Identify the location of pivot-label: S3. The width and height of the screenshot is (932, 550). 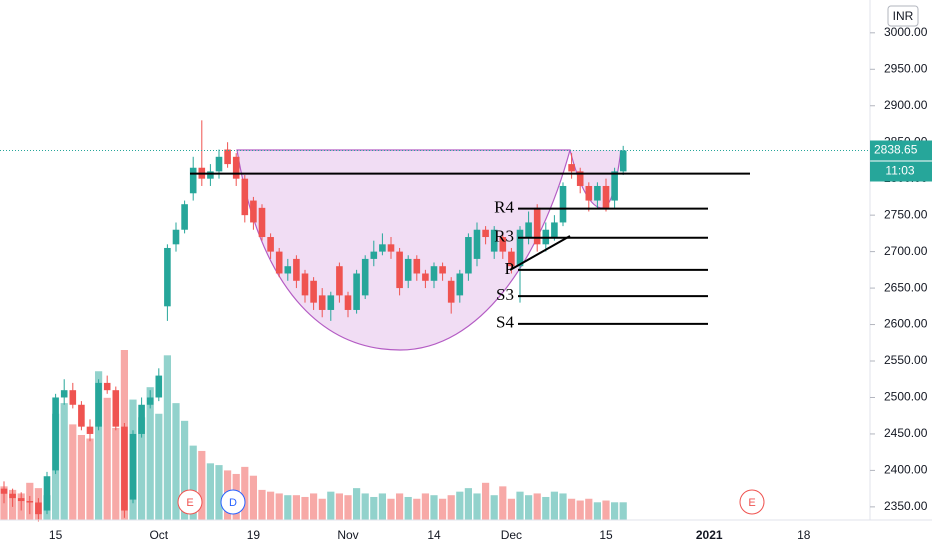
(505, 294).